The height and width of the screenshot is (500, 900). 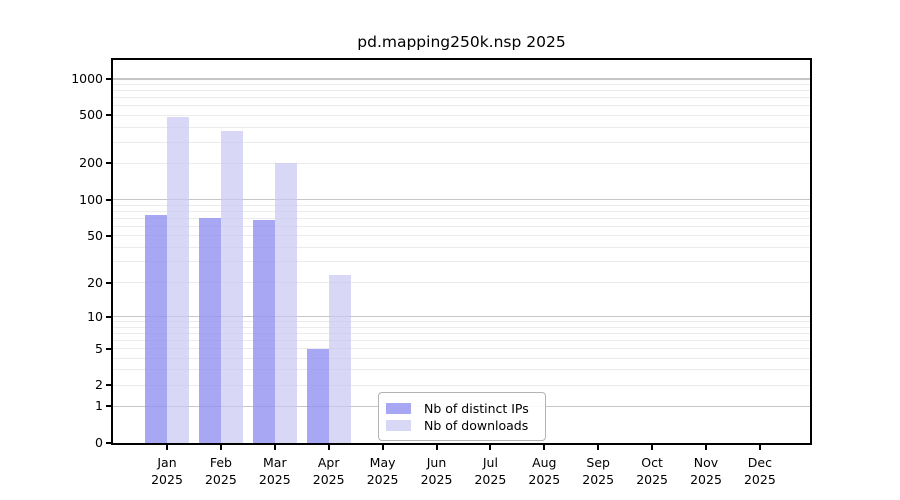 What do you see at coordinates (461, 42) in the screenshot?
I see `chart-title: pd.mapping250k.nsp 2025` at bounding box center [461, 42].